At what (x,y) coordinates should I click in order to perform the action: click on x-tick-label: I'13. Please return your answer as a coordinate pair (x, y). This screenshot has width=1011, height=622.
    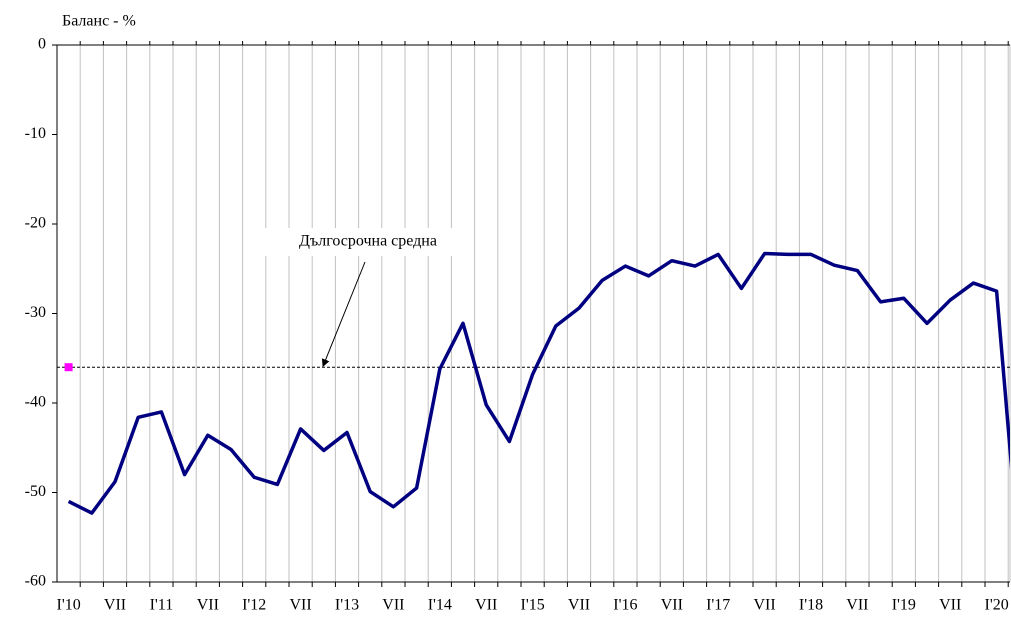
    Looking at the image, I should click on (347, 605).